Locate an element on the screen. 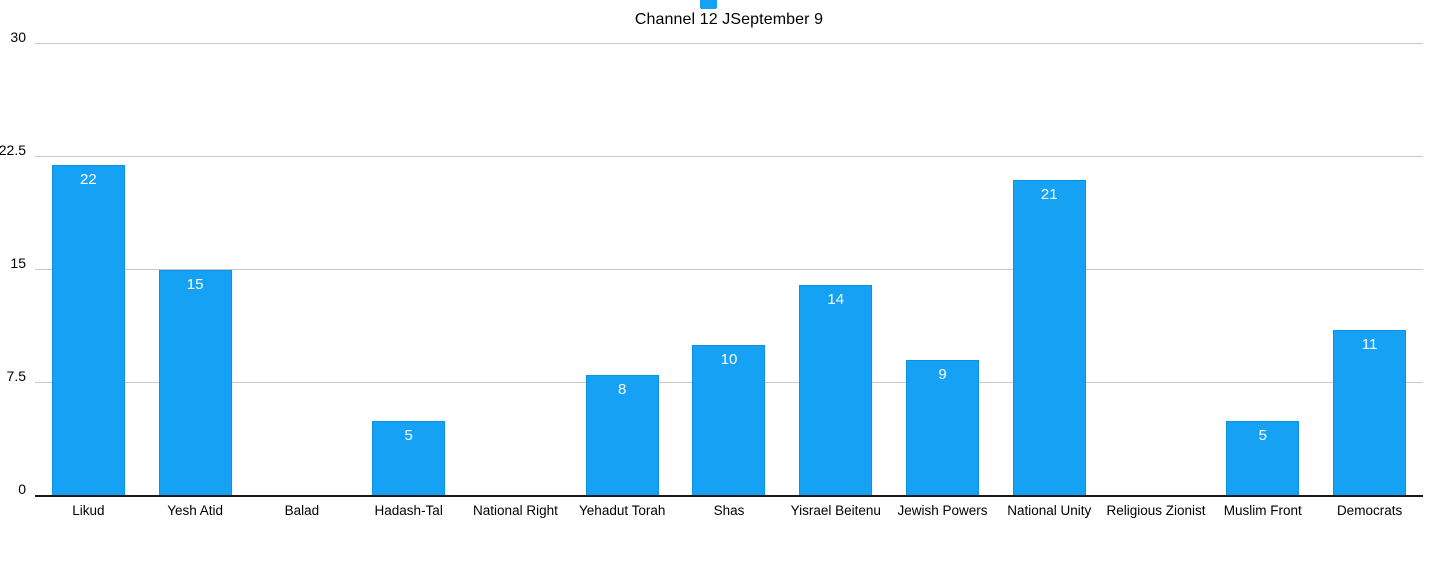 This screenshot has width=1456, height=567. bar: 9 is located at coordinates (942, 428).